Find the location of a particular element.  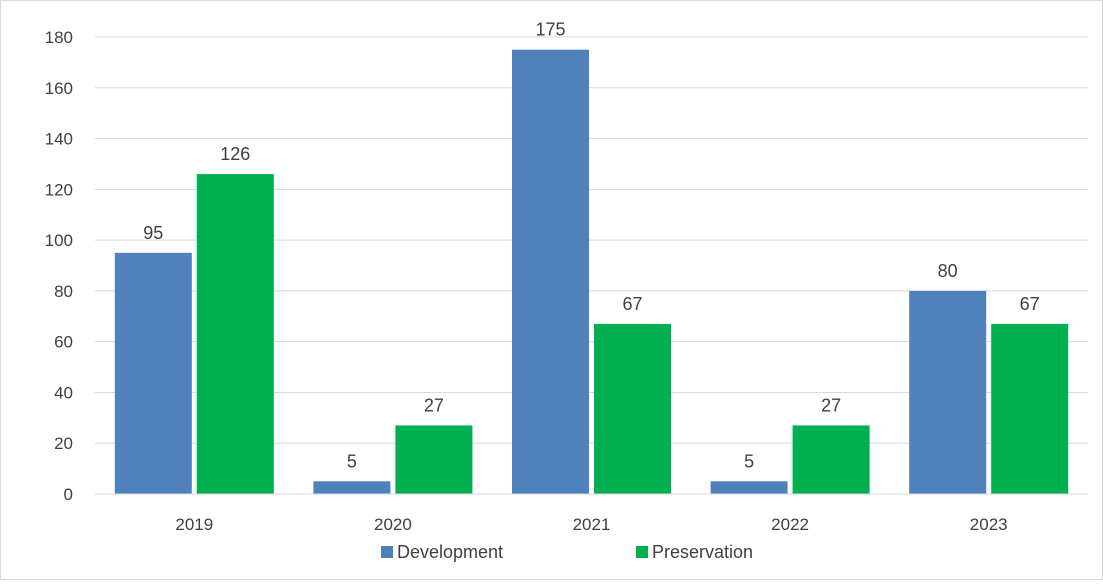

y-tick-label: 0 is located at coordinates (68, 494).